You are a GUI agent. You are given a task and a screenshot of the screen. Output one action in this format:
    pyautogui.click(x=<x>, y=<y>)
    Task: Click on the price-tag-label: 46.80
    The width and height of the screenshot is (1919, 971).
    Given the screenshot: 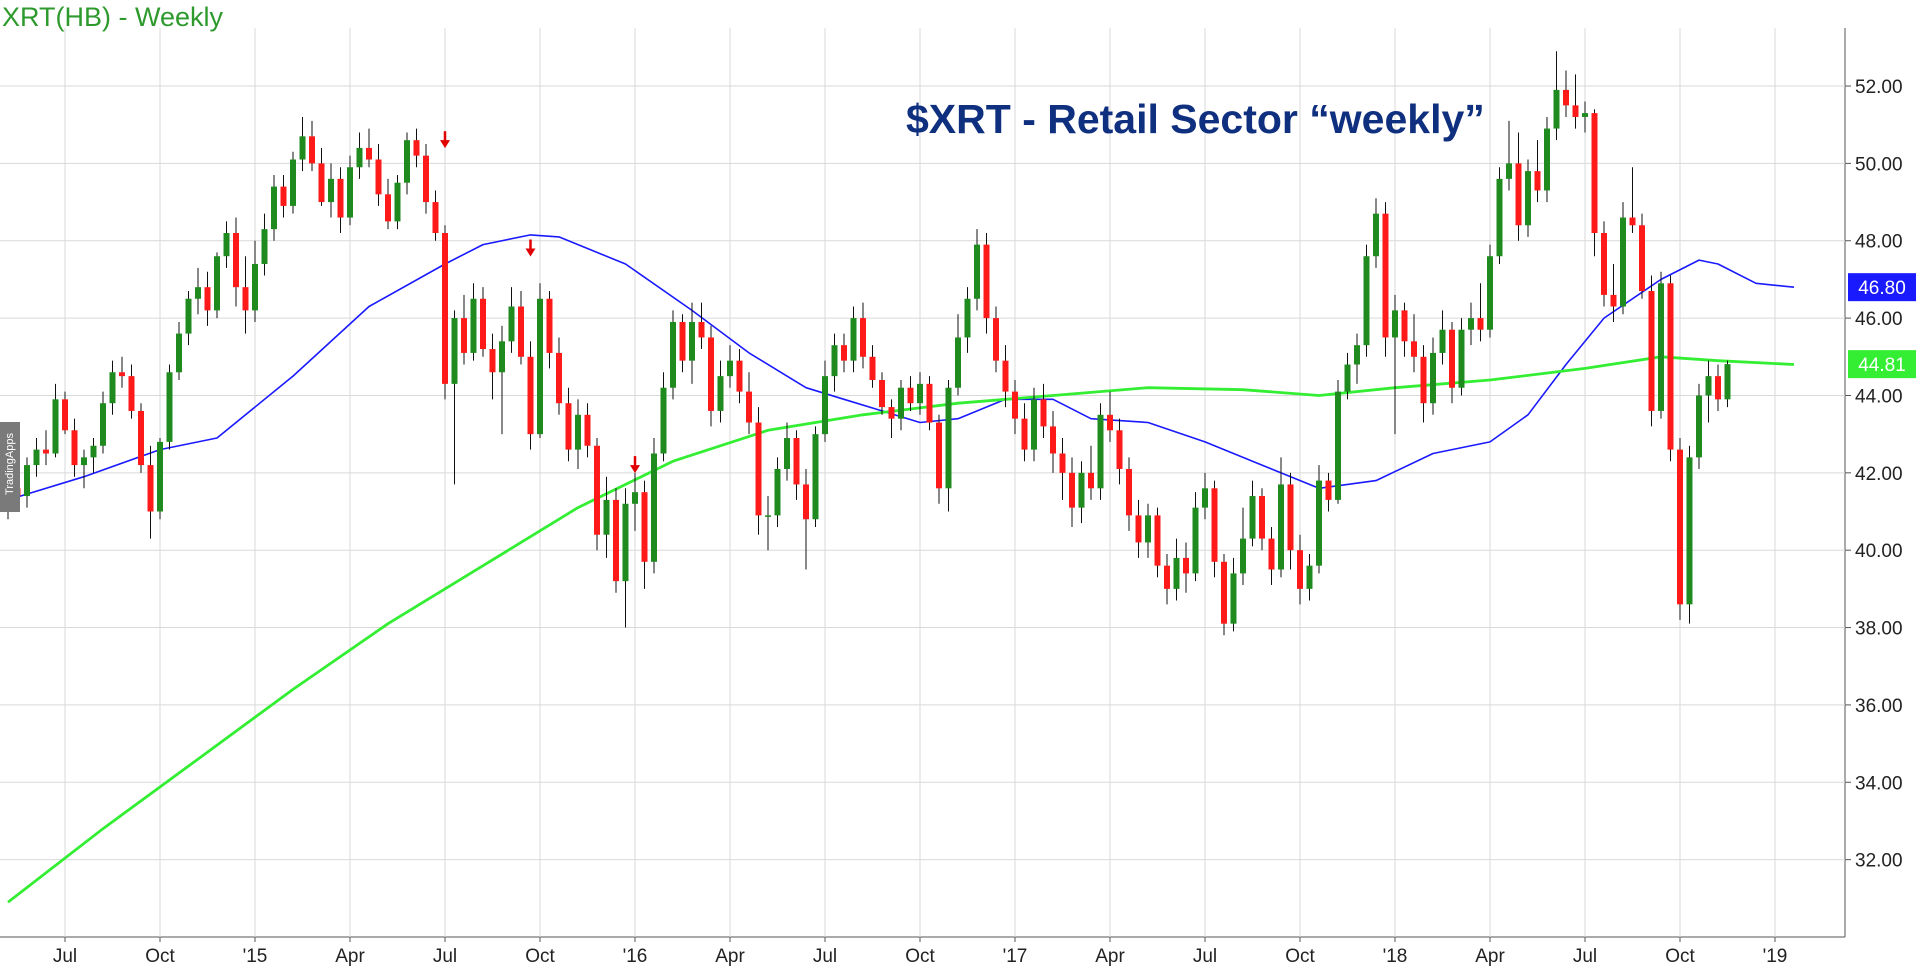 What is the action you would take?
    pyautogui.click(x=1882, y=288)
    